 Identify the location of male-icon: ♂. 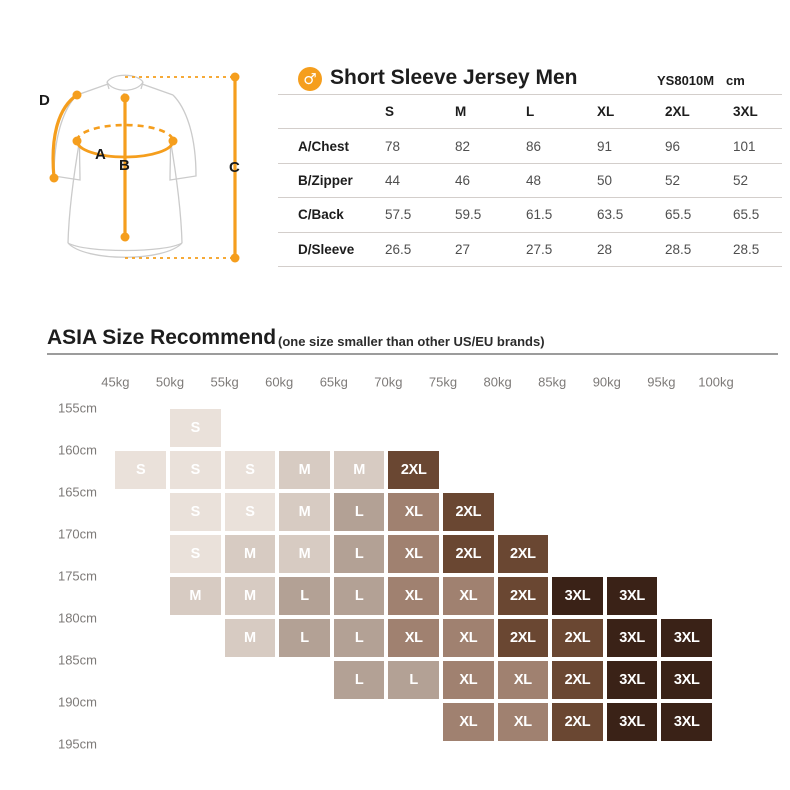
(310, 79).